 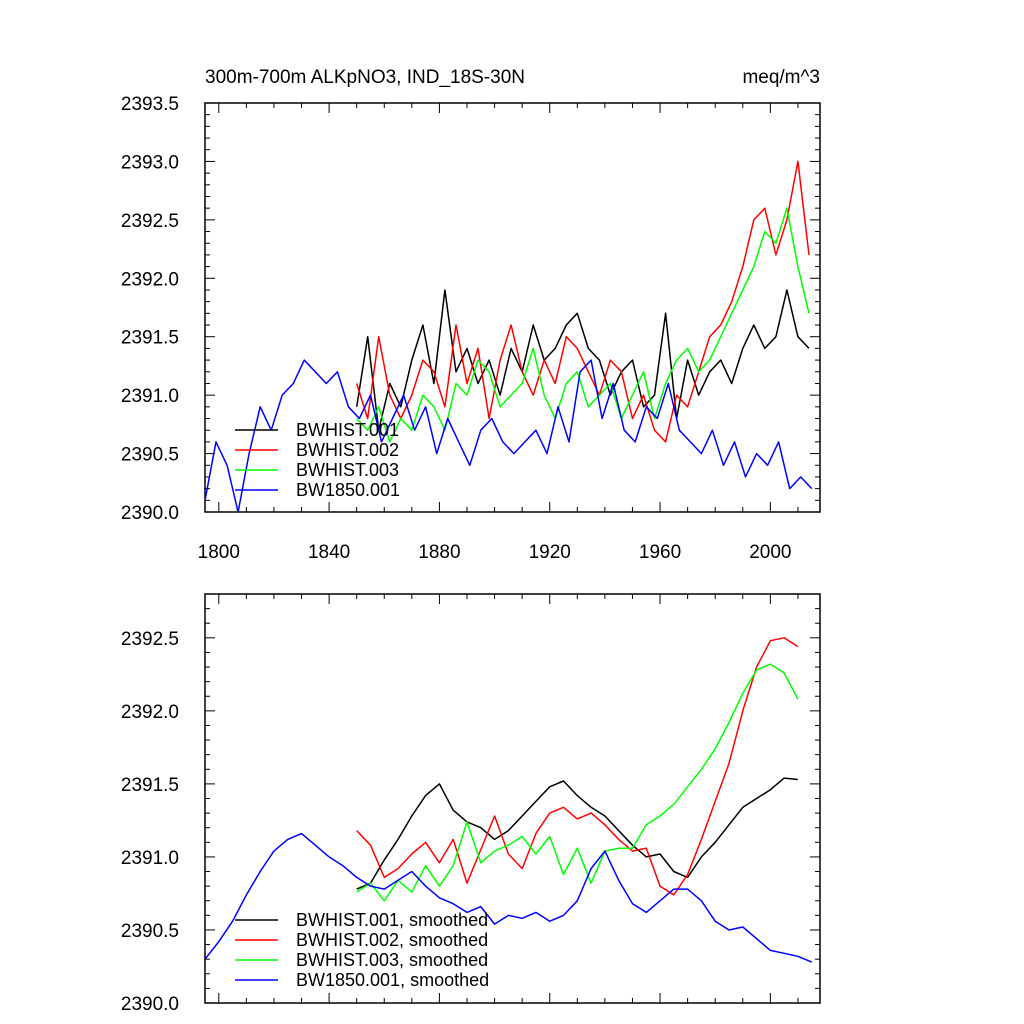 I want to click on top-panel-units: meq/m^3, so click(x=781, y=77).